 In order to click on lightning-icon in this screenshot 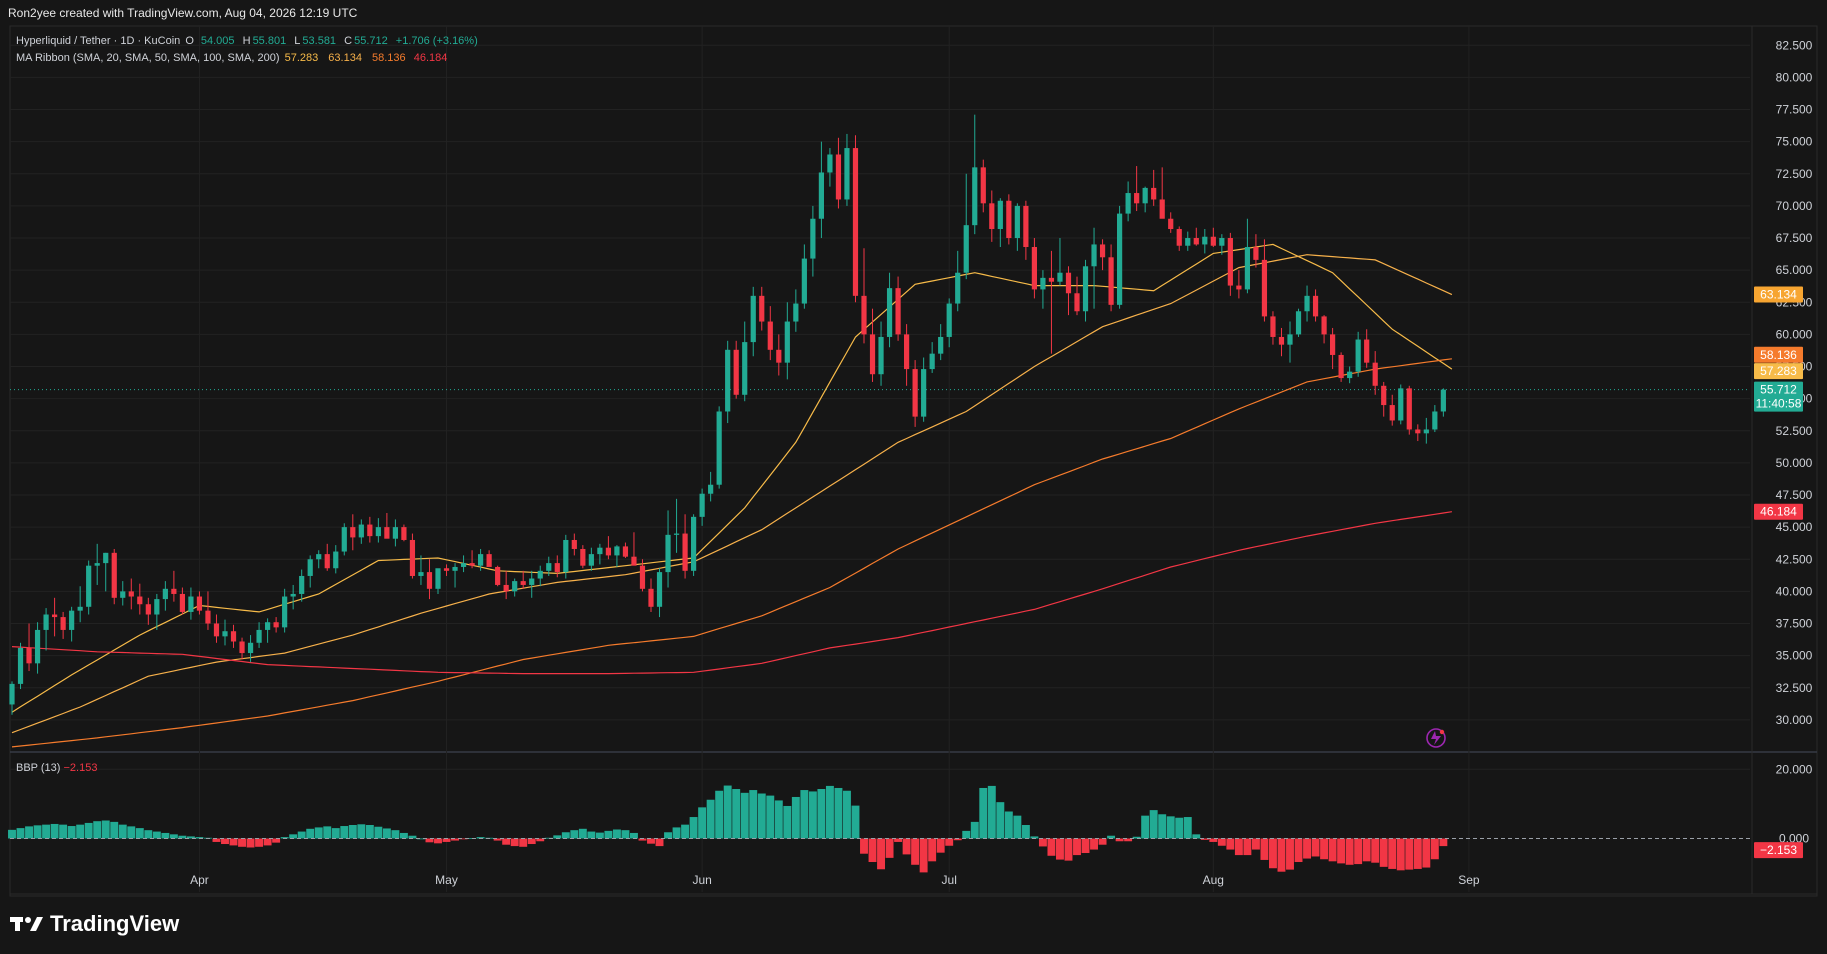, I will do `click(1436, 738)`.